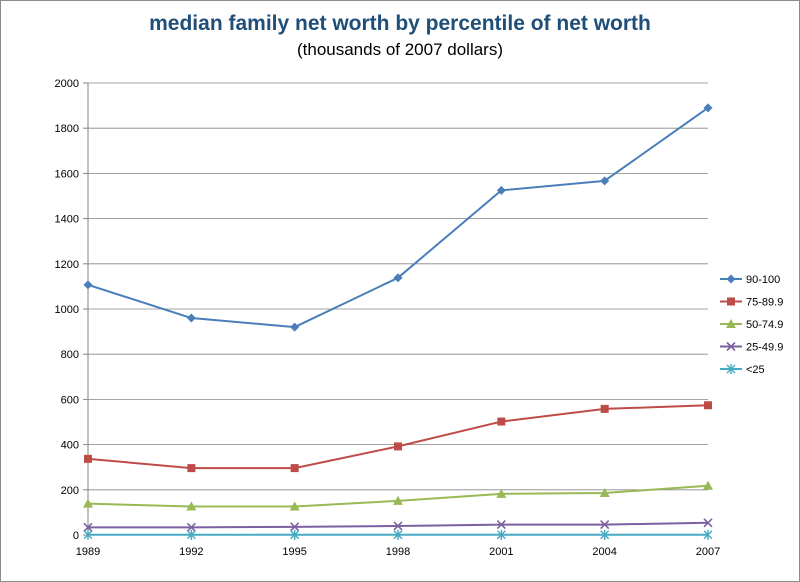 Image resolution: width=800 pixels, height=582 pixels. What do you see at coordinates (708, 552) in the screenshot?
I see `x-tick-label: 2007` at bounding box center [708, 552].